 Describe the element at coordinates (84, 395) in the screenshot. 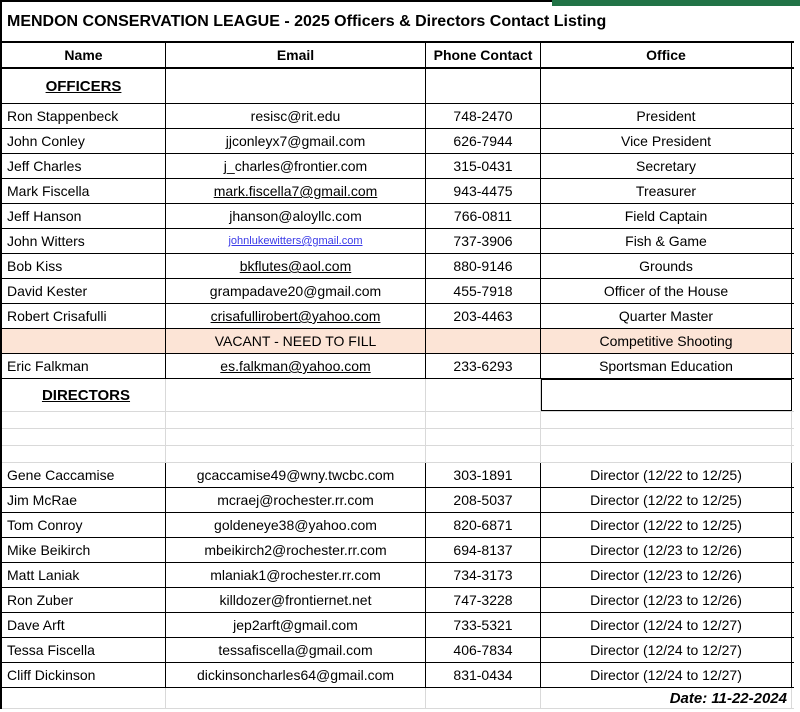

I see `directors-section-label: DIRECTORS` at that location.